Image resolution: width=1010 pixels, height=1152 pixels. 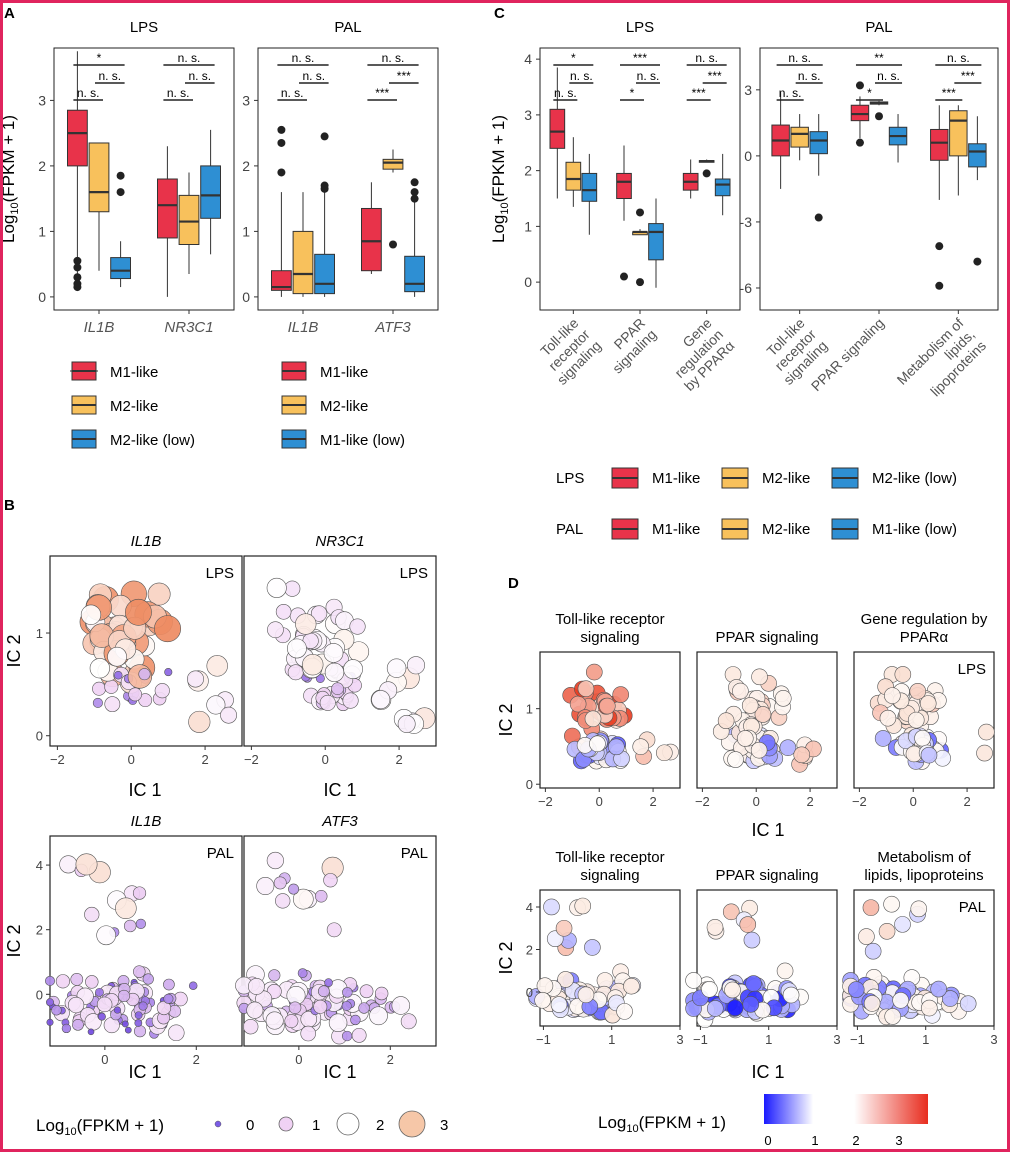 I want to click on legend-key-m1, so click(x=294, y=371).